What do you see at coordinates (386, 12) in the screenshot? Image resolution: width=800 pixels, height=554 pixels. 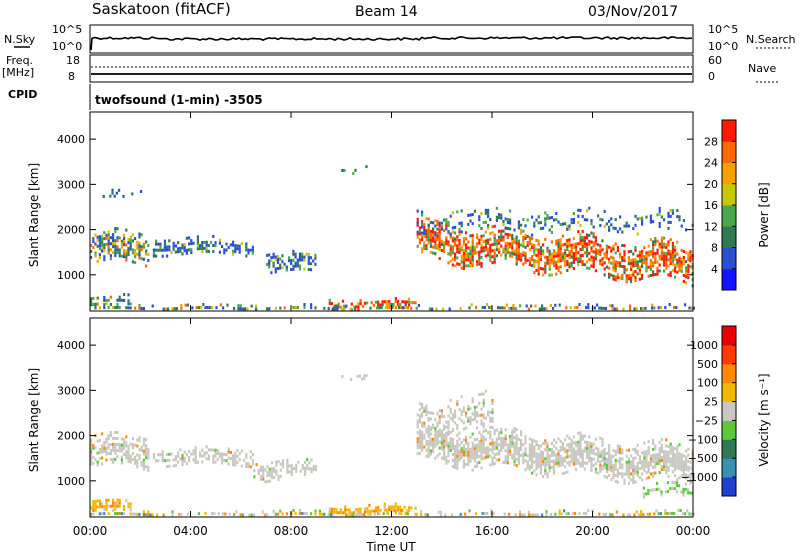 I see `beam-label: Beam 14` at bounding box center [386, 12].